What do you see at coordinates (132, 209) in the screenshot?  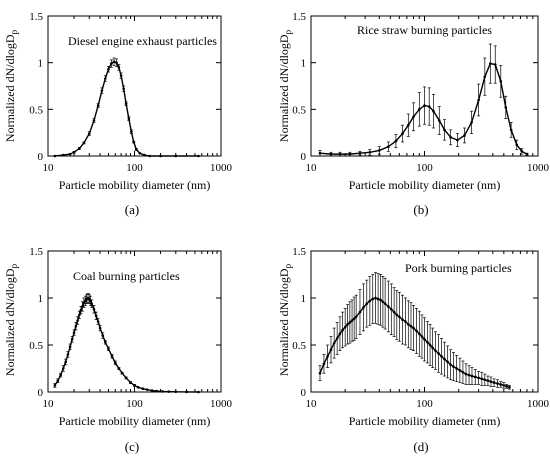 I see `panel-caption: (a)` at bounding box center [132, 209].